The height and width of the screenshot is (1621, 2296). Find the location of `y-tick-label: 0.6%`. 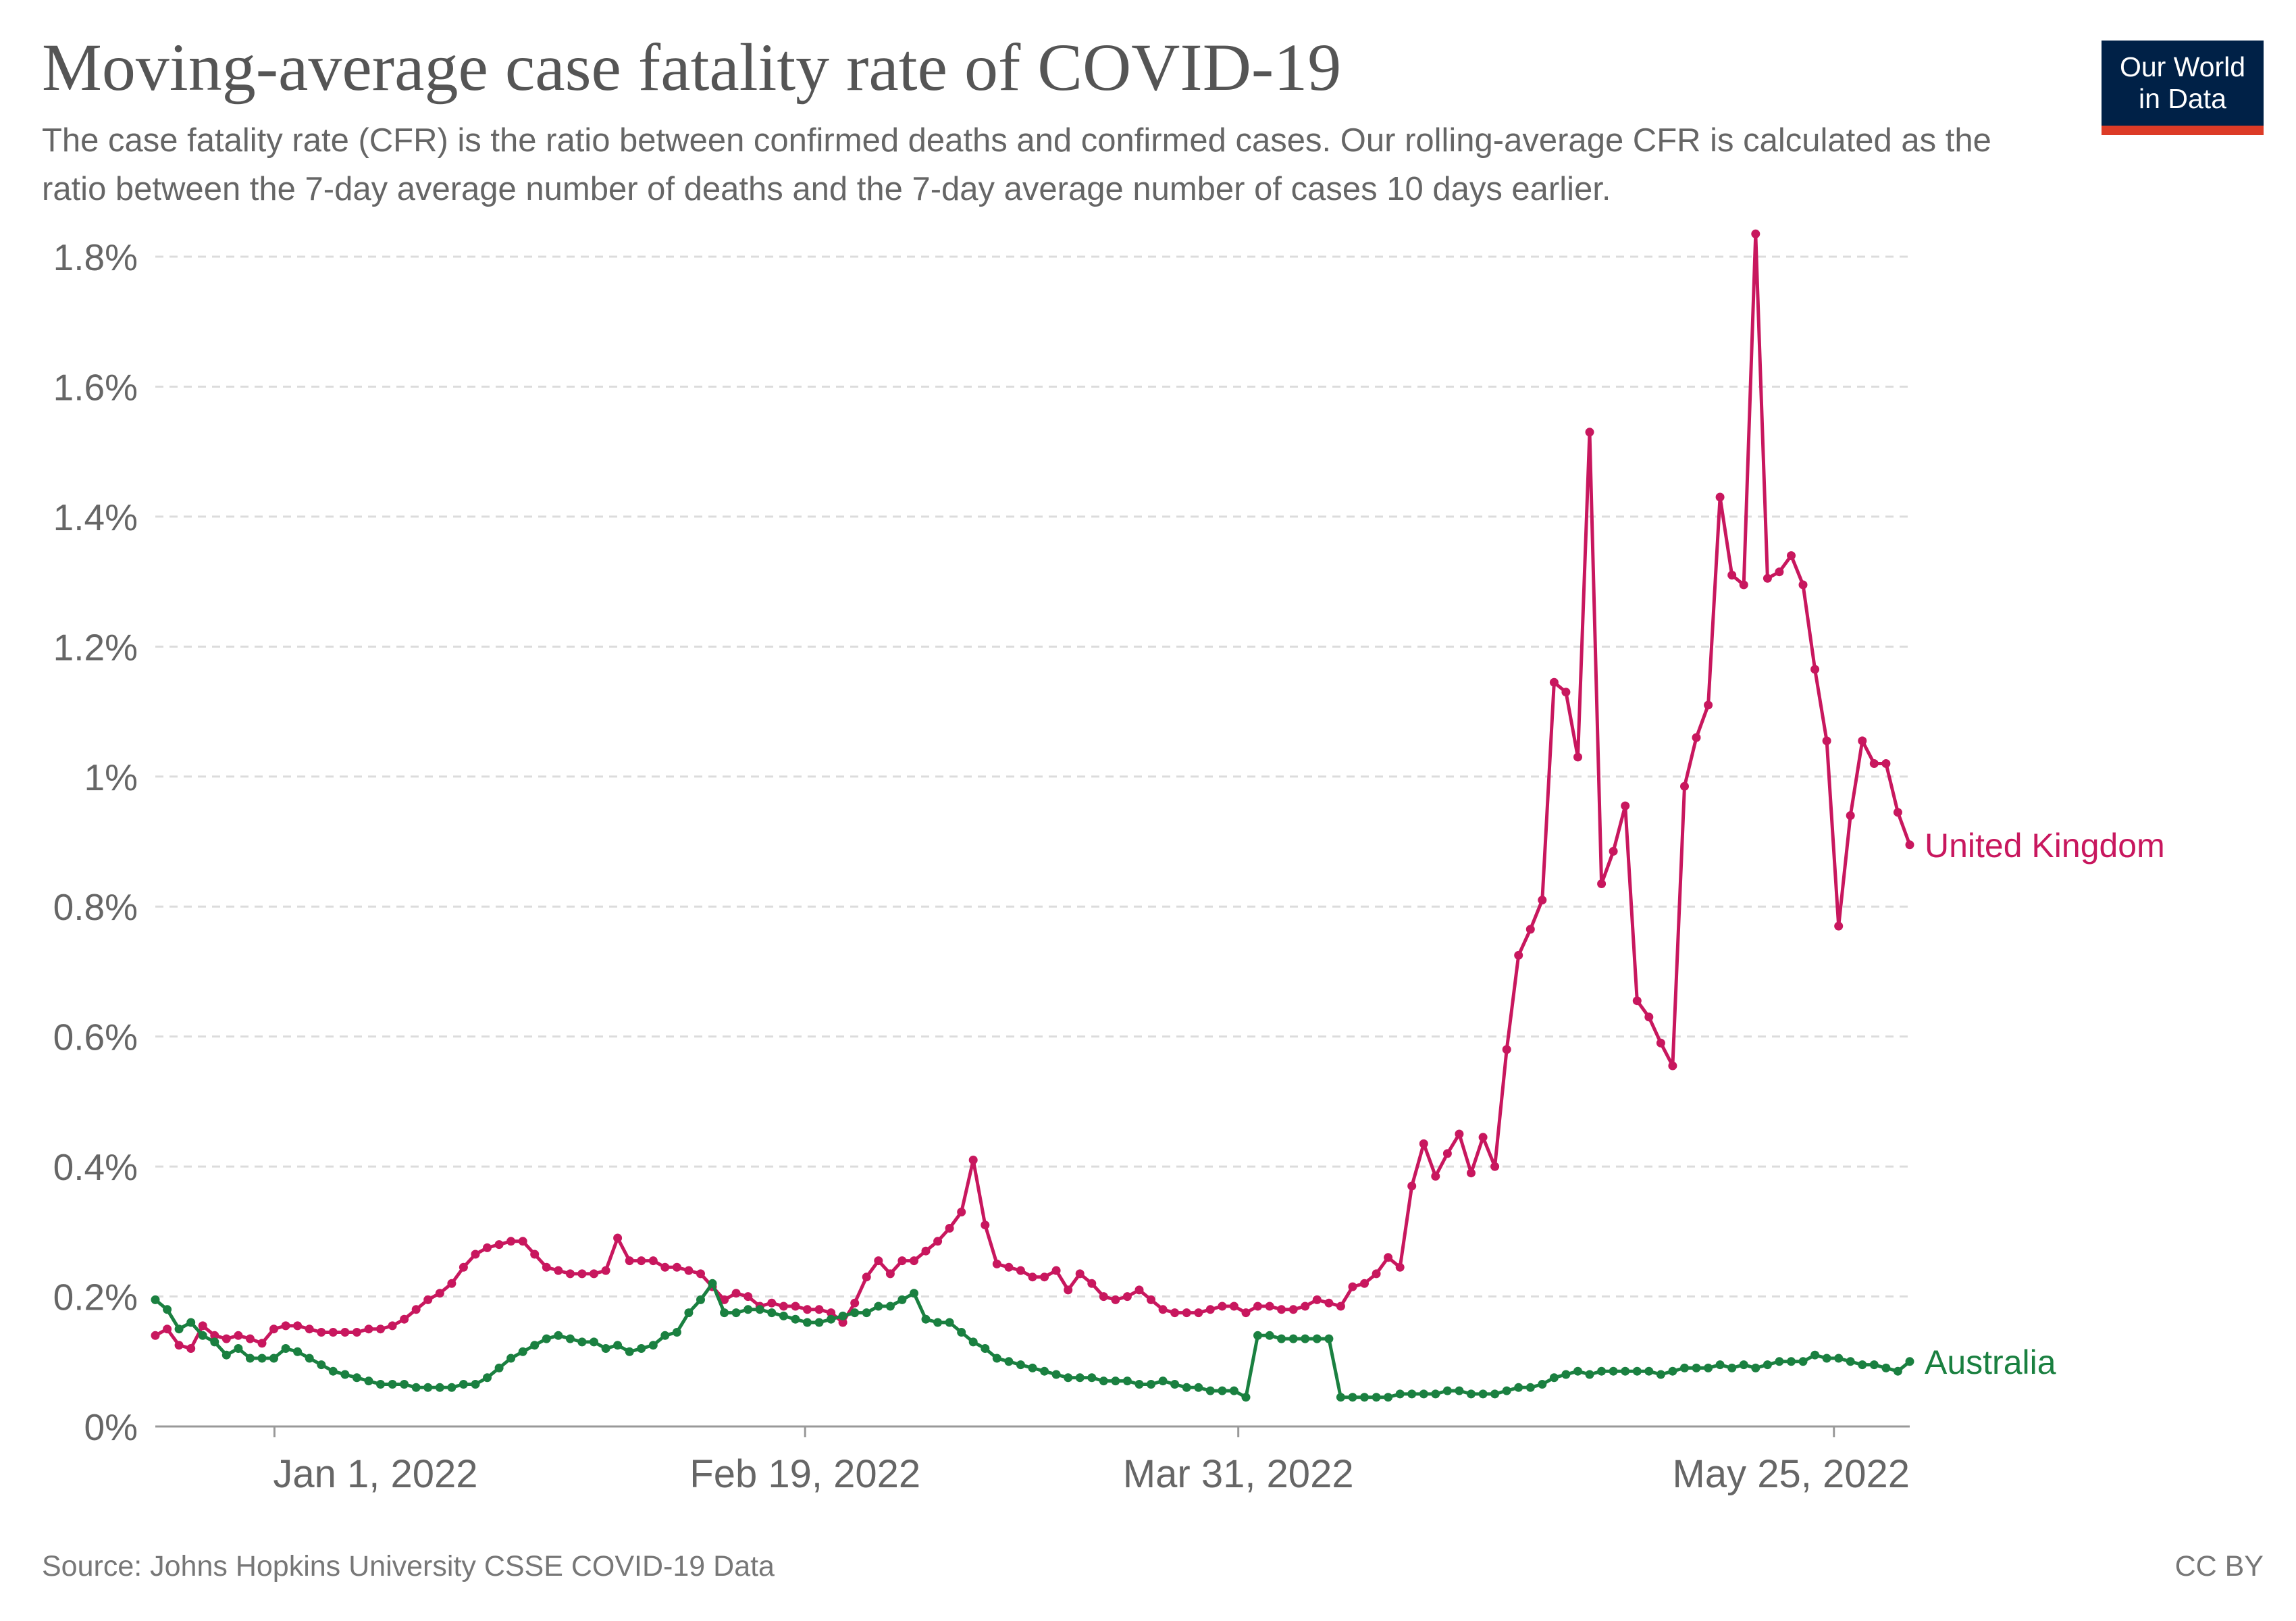

y-tick-label: 0.6% is located at coordinates (96, 1037).